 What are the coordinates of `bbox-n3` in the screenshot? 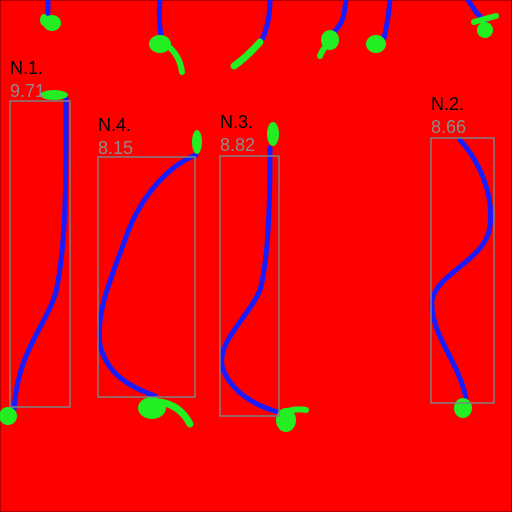 It's located at (249, 286).